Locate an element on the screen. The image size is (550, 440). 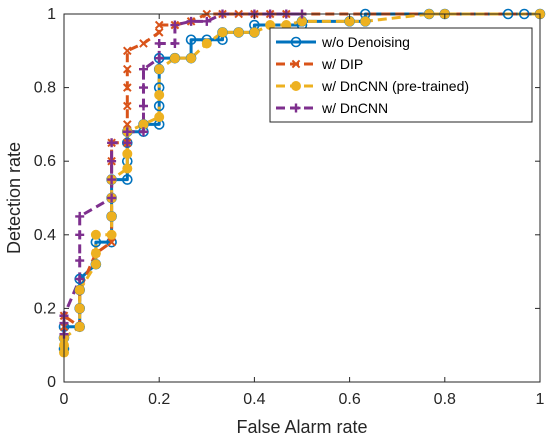
y-tick-label: 1 is located at coordinates (51, 14).